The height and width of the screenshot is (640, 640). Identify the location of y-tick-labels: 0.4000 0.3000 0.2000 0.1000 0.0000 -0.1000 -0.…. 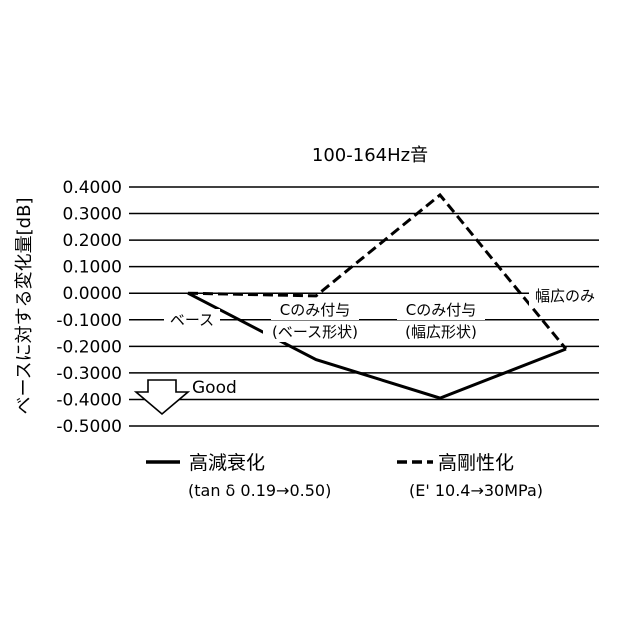
(89, 307).